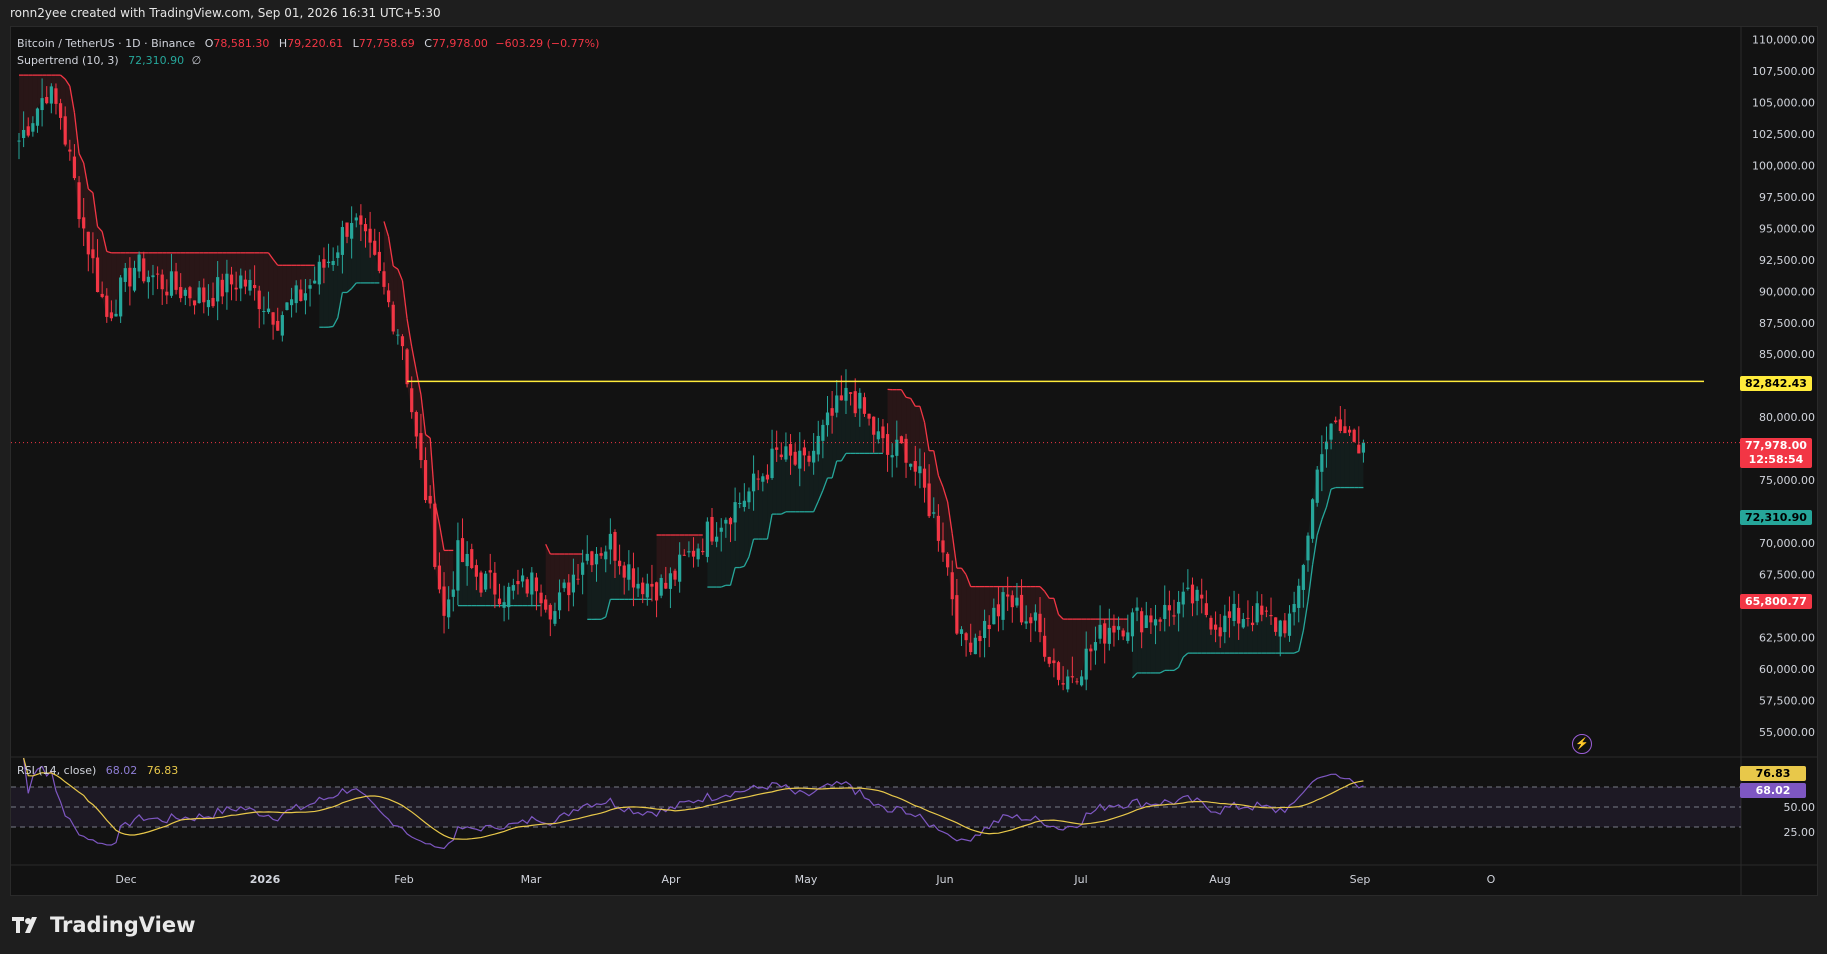 The image size is (1827, 954). I want to click on time-tick-label: Sep, so click(1360, 879).